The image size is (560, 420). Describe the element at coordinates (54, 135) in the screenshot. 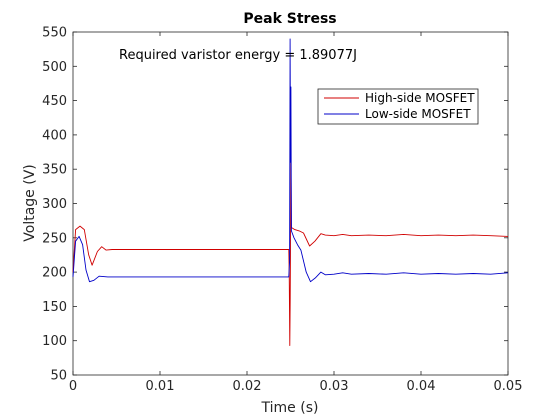

I see `y-tick-label: 400` at that location.